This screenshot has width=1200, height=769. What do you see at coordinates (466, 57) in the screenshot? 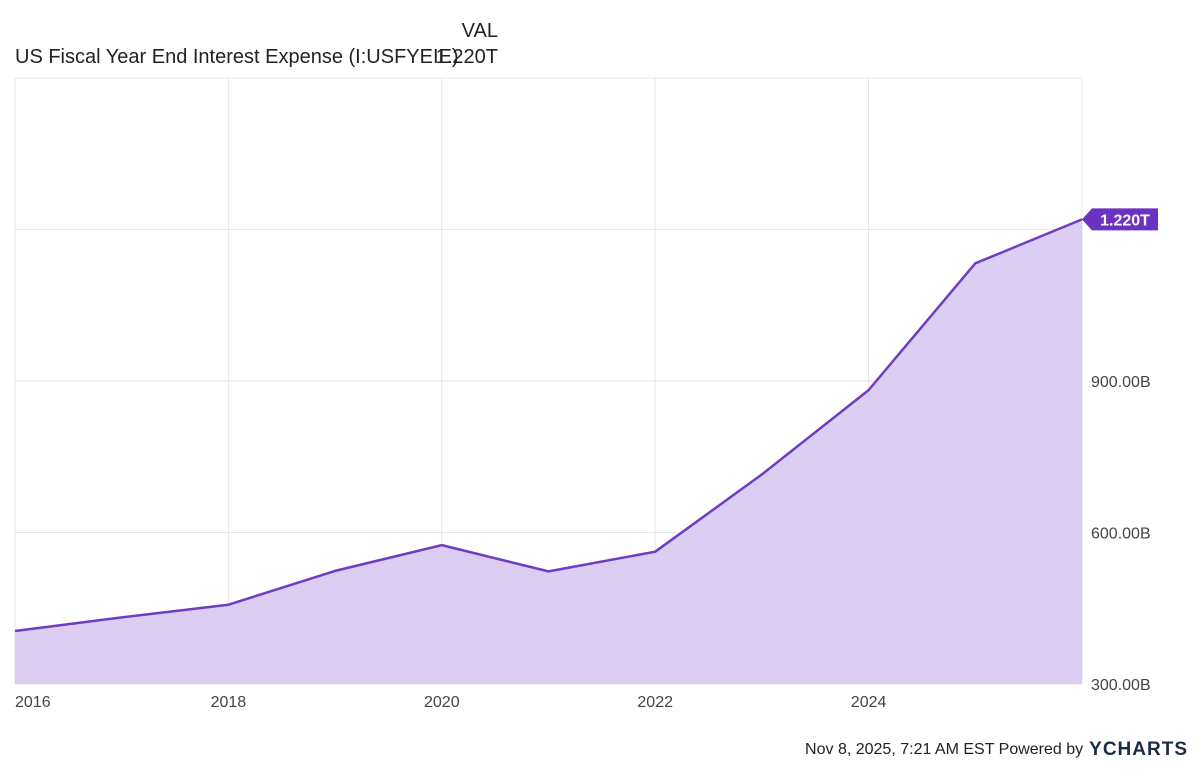
I see `legend-series-value: 1.220T` at bounding box center [466, 57].